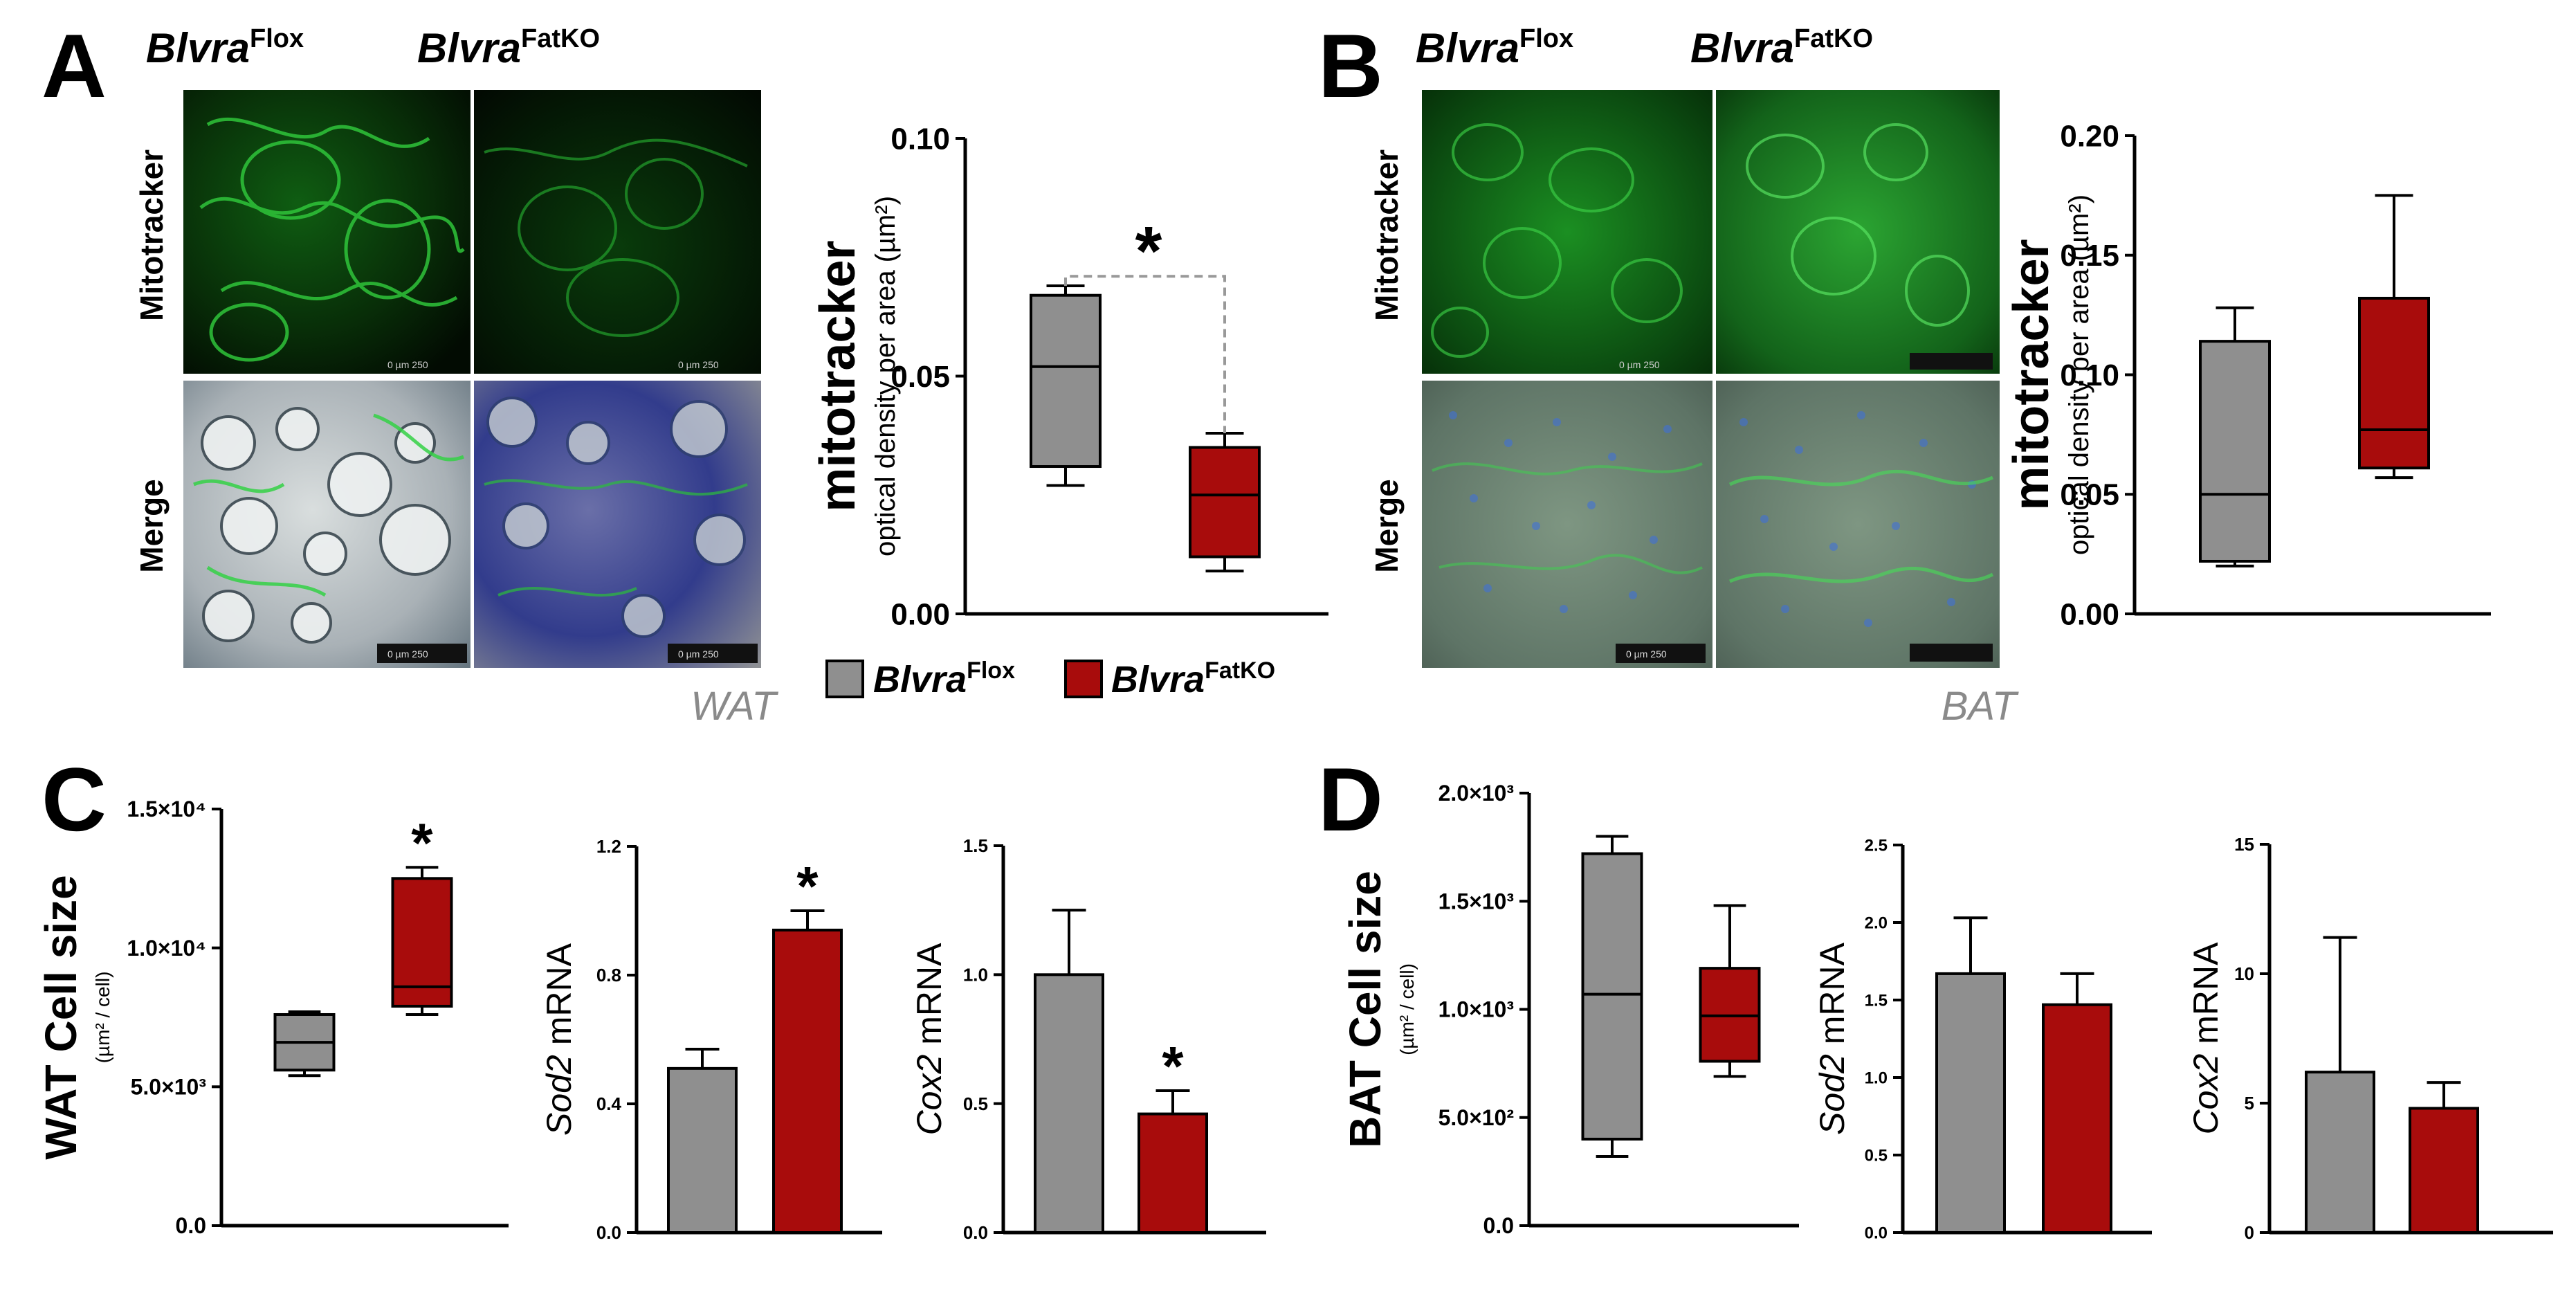  Describe the element at coordinates (844, 679) in the screenshot. I see `legend-swatch-flox` at that location.